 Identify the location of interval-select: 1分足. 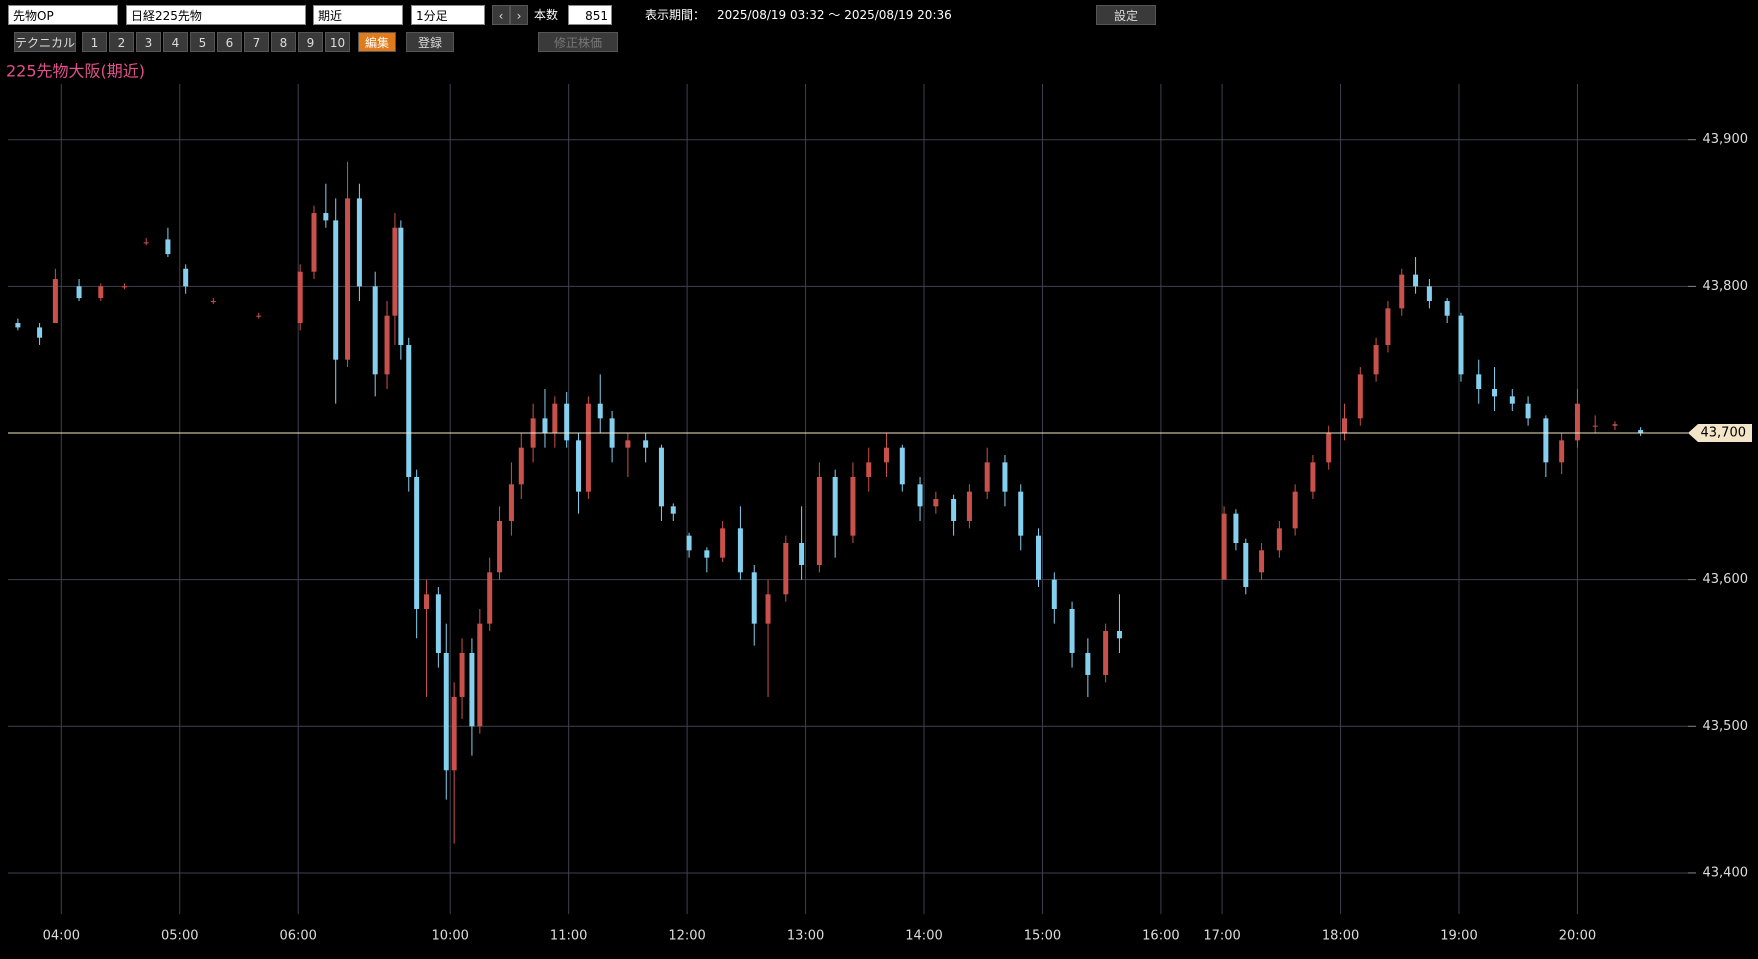
(448, 15).